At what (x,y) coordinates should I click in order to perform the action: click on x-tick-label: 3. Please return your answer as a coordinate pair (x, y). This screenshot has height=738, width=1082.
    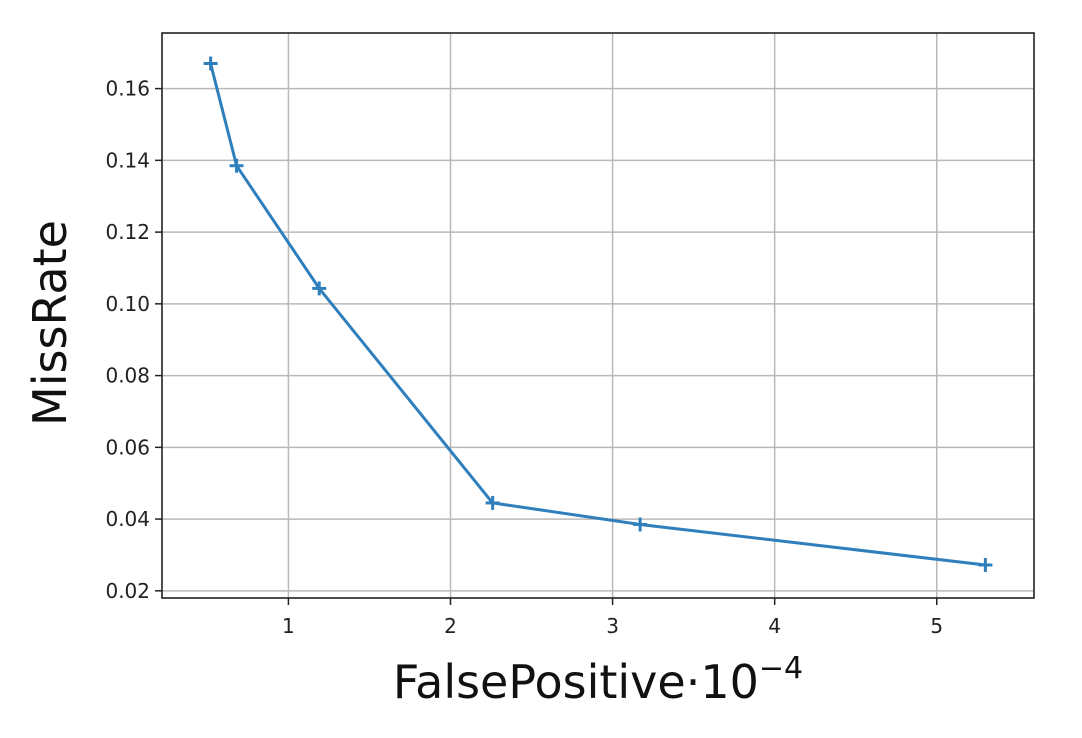
    Looking at the image, I should click on (612, 626).